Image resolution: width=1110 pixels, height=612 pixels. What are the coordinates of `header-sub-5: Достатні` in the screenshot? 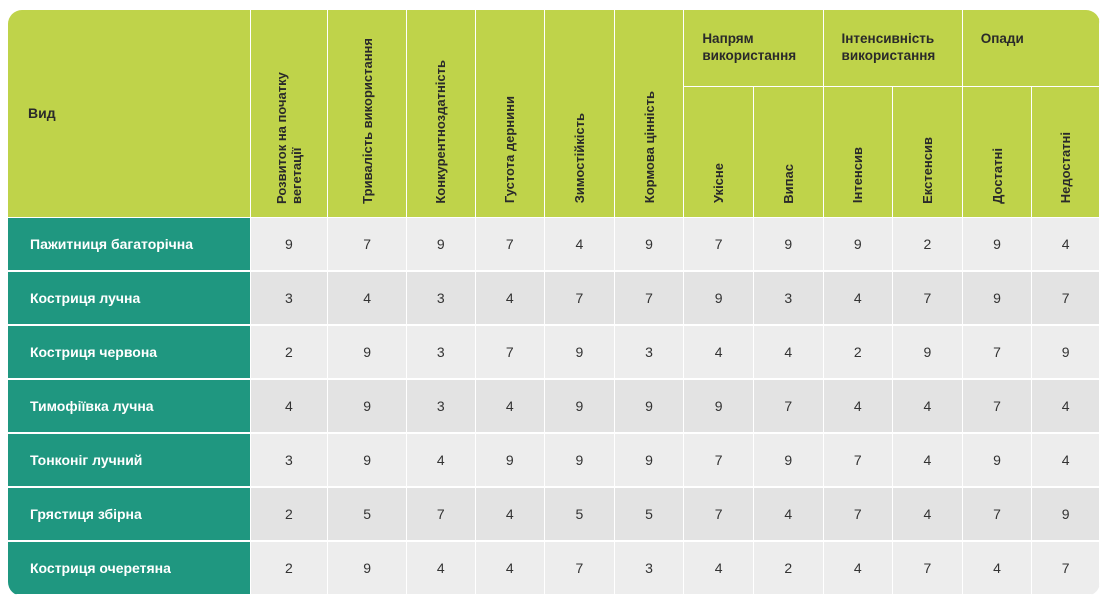 It's located at (997, 152).